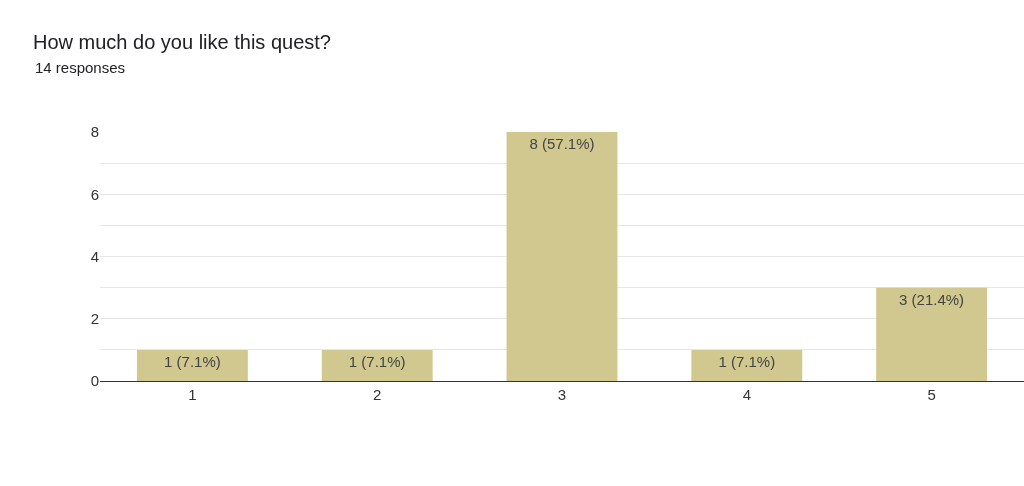  I want to click on x-tick-label: 3, so click(562, 394).